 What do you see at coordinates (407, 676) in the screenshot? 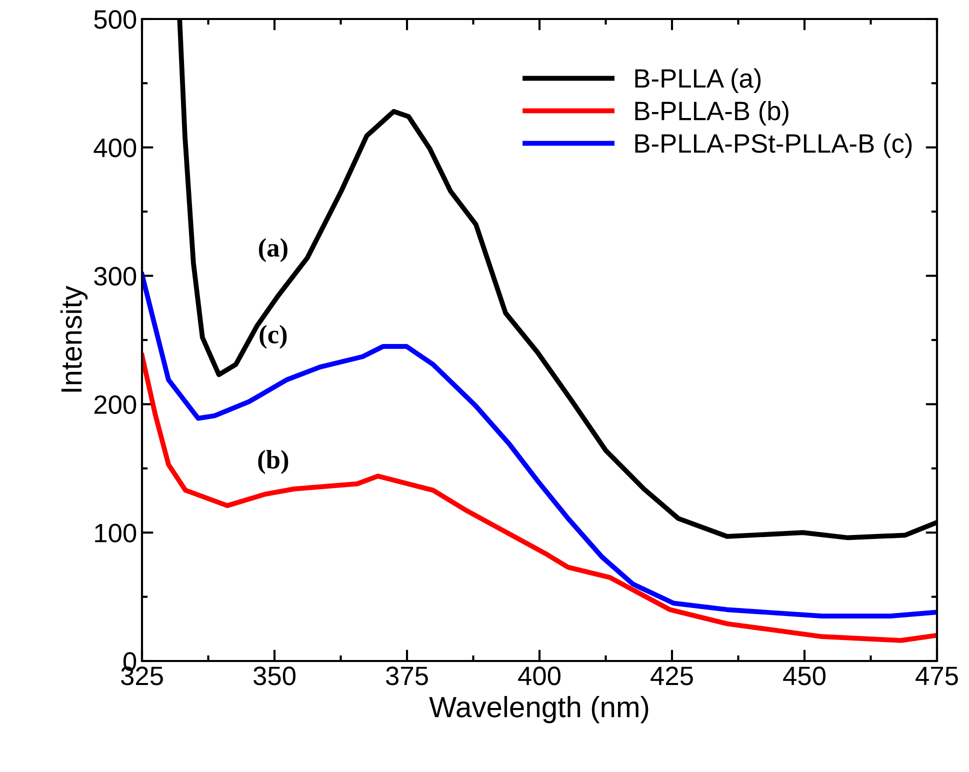
I see `x-tick-label: 375` at bounding box center [407, 676].